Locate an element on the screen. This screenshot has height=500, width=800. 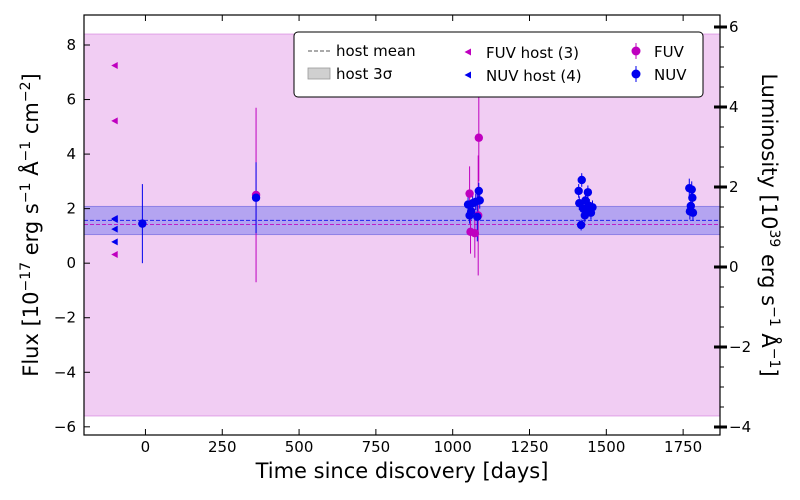
x-axis-label: Time since discovery [days] is located at coordinates (402, 471).